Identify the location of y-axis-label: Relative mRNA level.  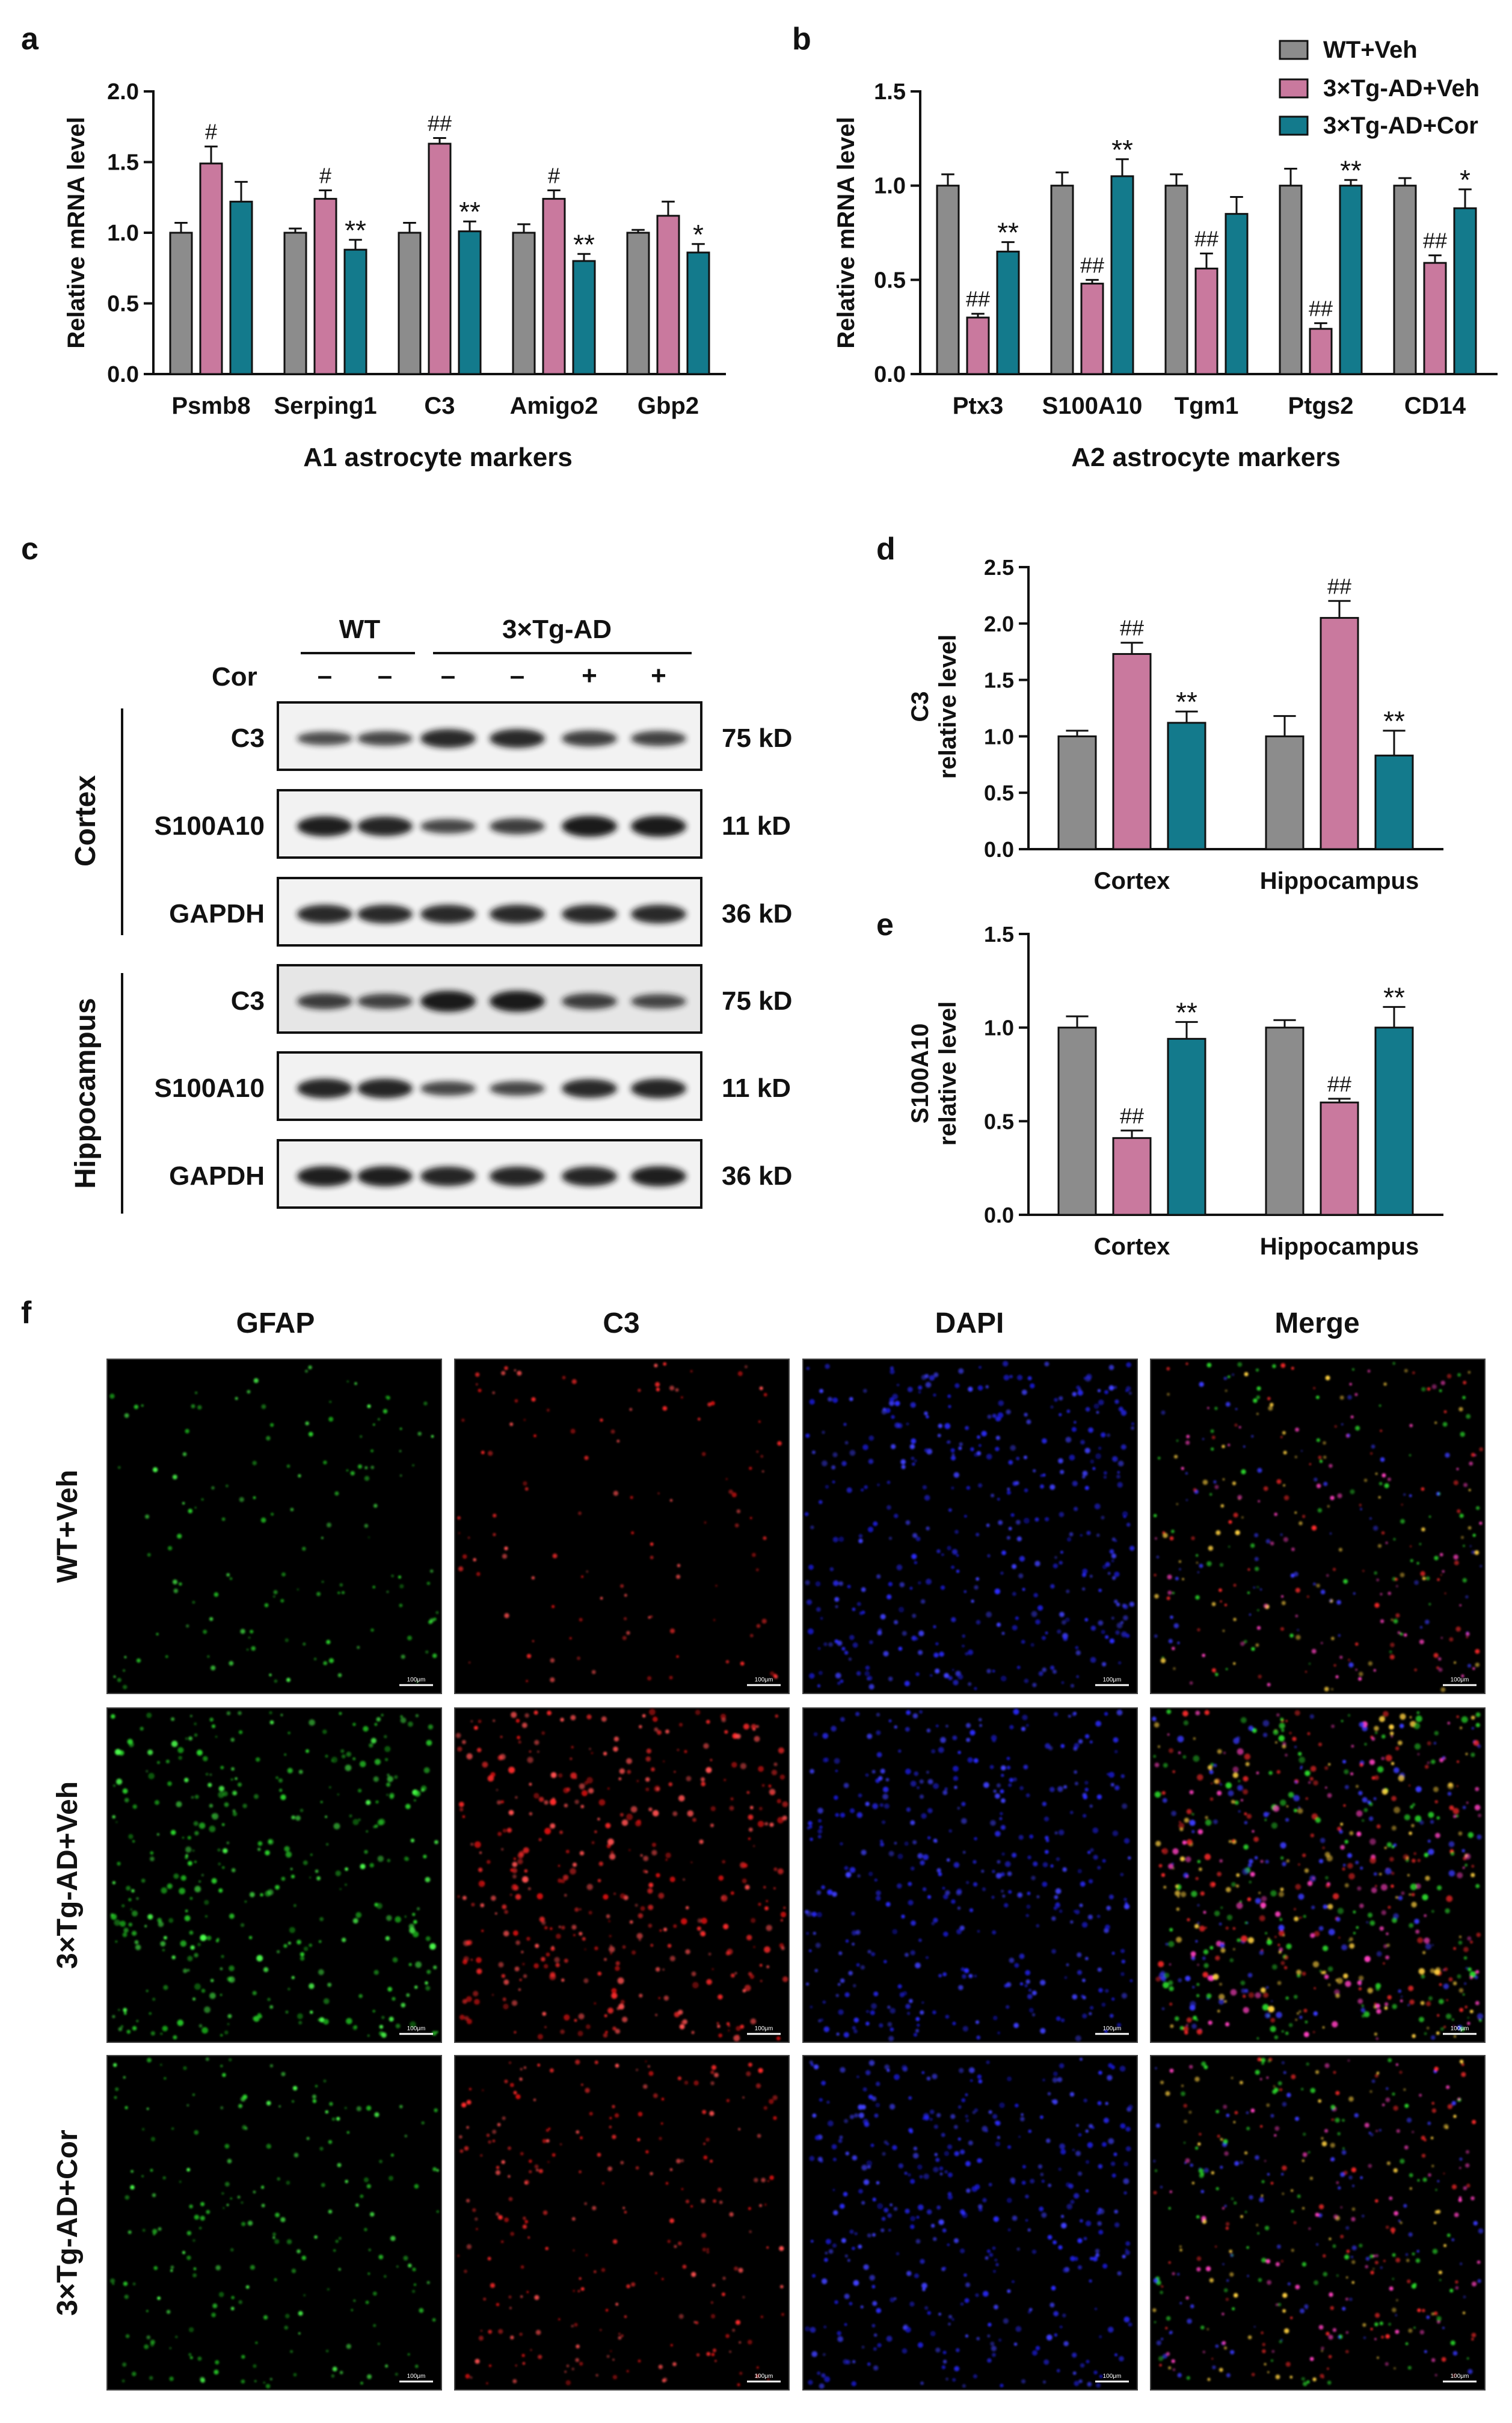
(846, 232).